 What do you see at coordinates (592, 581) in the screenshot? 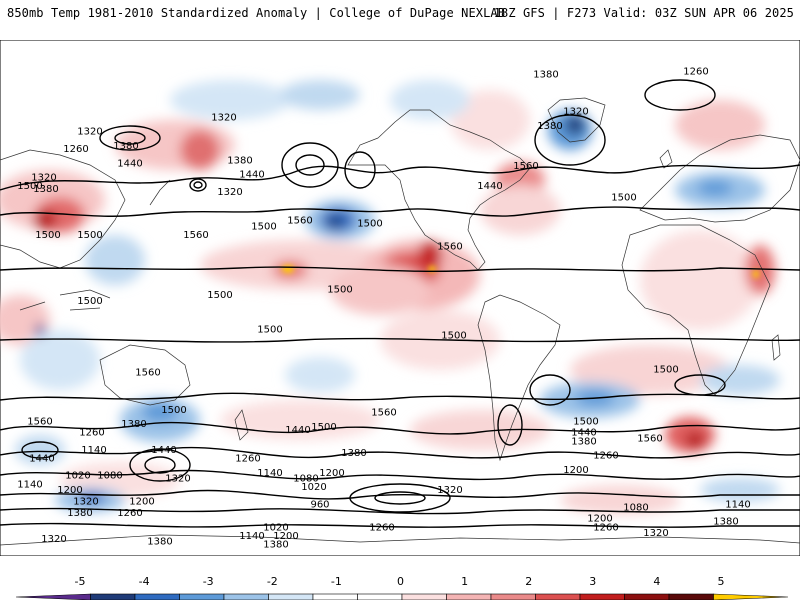
I see `colorbar-tick-label: 3` at bounding box center [592, 581].